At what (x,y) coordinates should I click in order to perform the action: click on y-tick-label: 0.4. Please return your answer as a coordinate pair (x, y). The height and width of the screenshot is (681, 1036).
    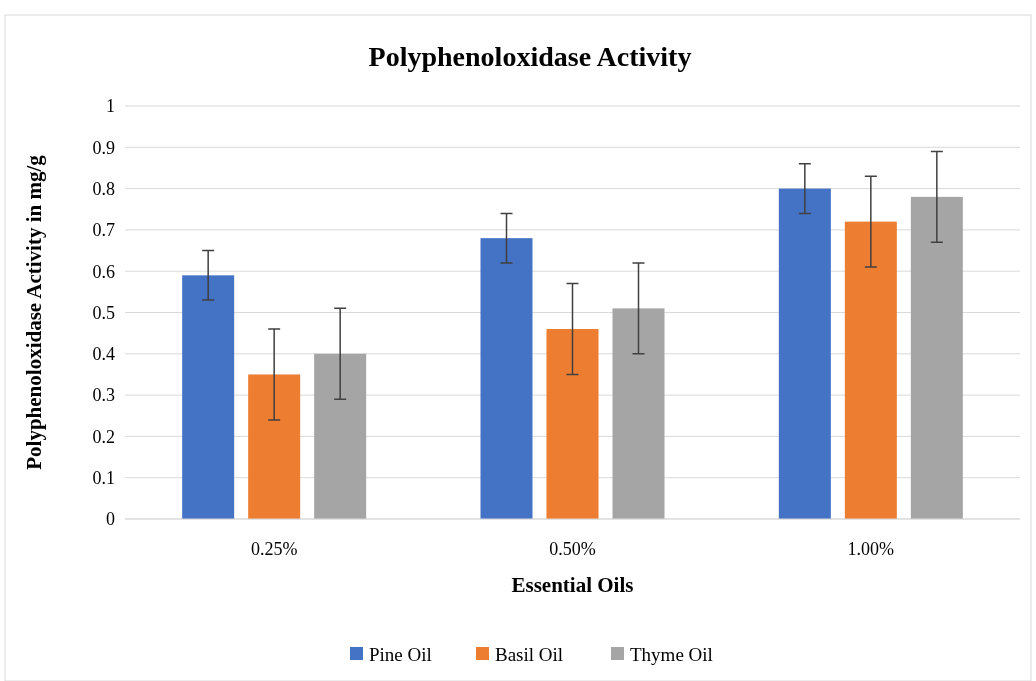
    Looking at the image, I should click on (103, 354).